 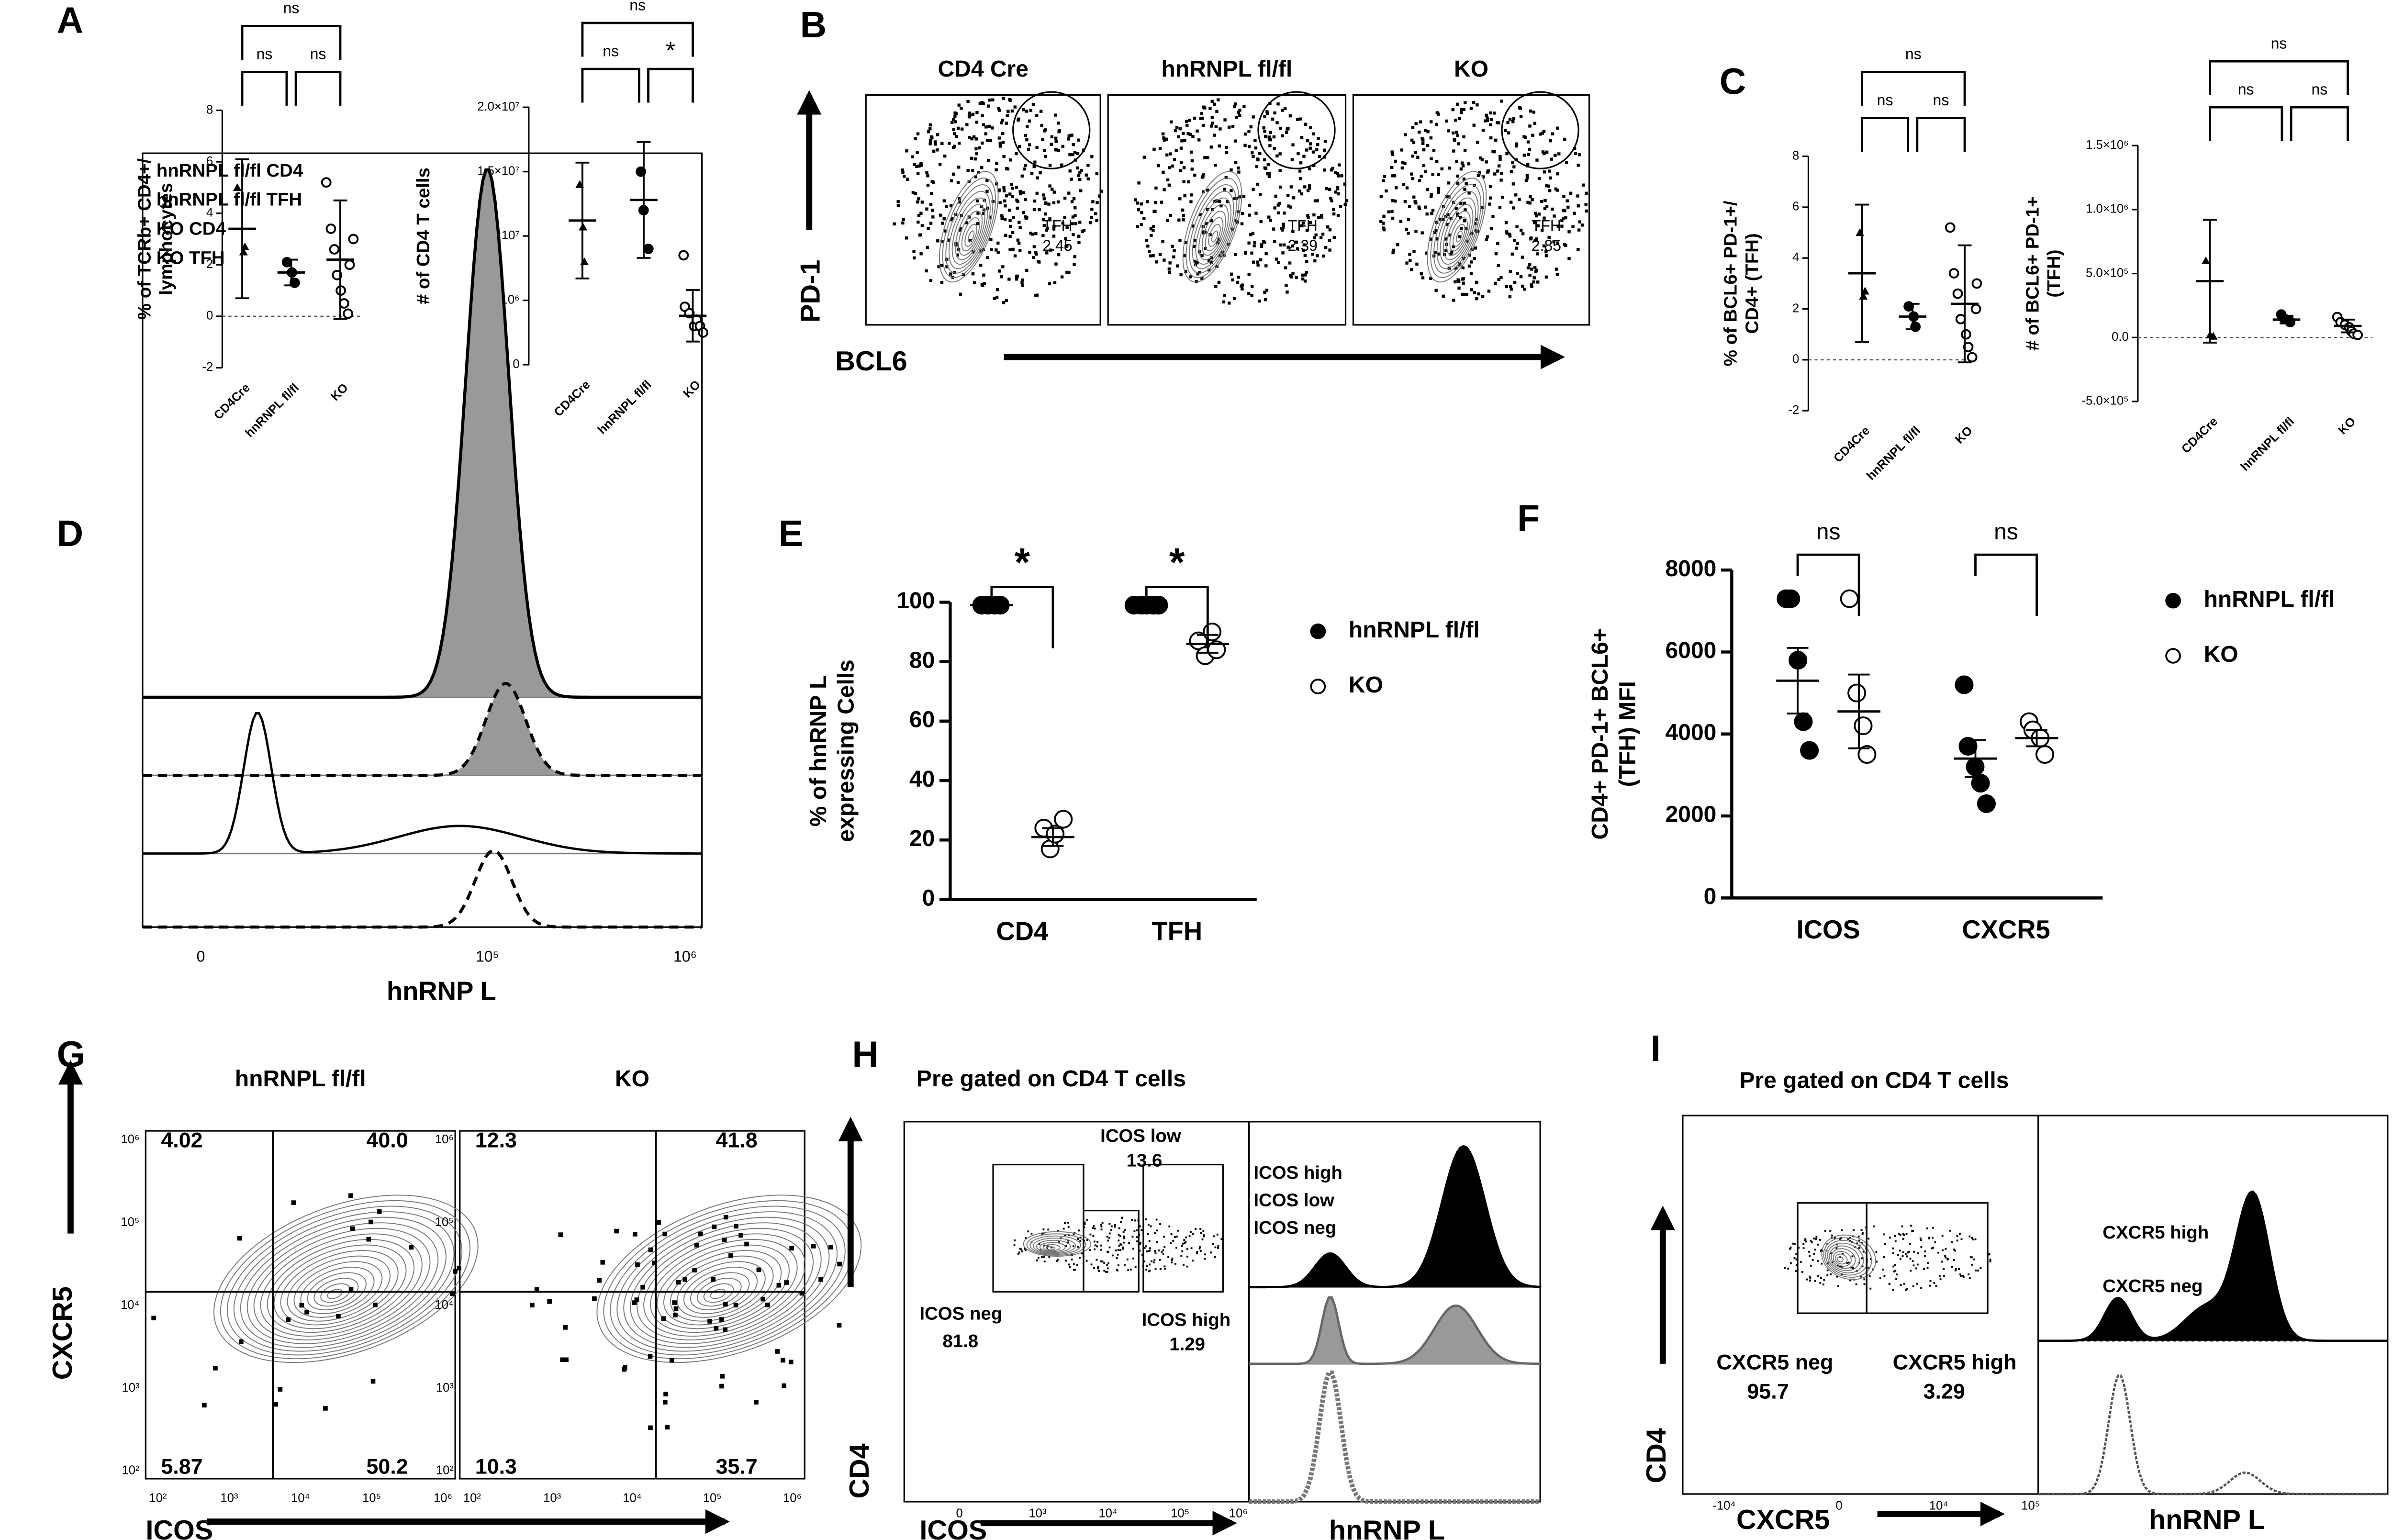 What do you see at coordinates (1944, 1391) in the screenshot?
I see `gate-value: 3.29` at bounding box center [1944, 1391].